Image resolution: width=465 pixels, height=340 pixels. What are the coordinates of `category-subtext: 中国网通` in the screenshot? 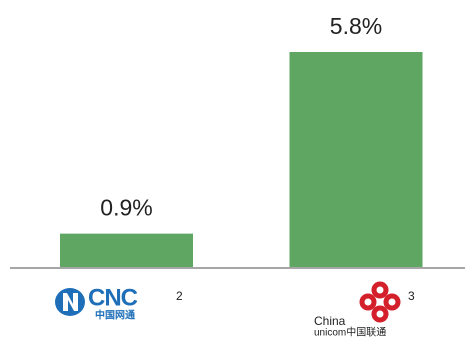 It's located at (115, 315).